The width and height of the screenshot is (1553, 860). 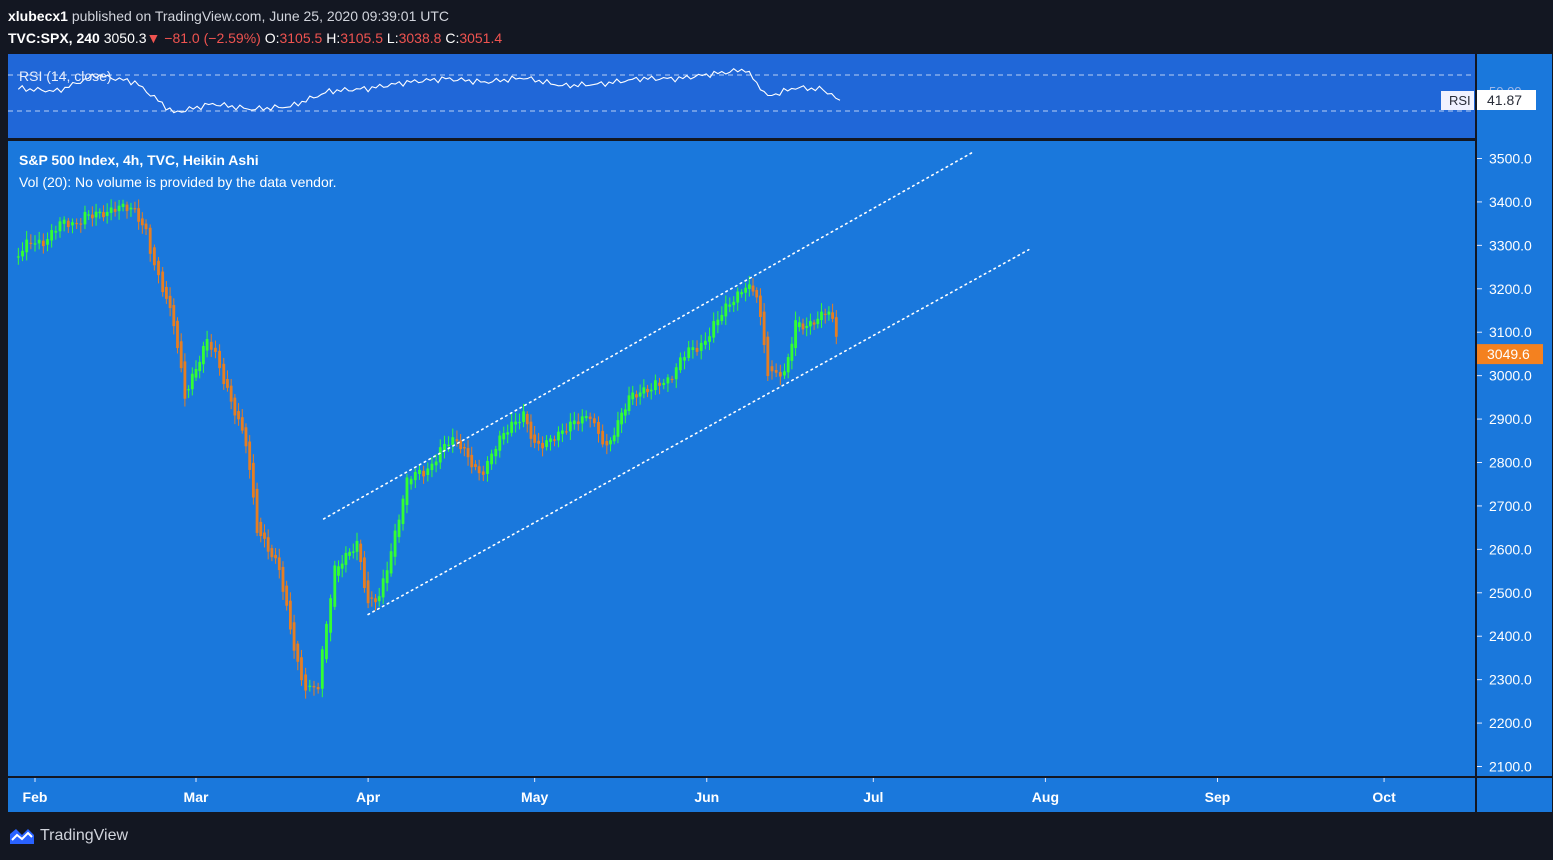 What do you see at coordinates (1510, 636) in the screenshot?
I see `y-tick-label: 2400.0` at bounding box center [1510, 636].